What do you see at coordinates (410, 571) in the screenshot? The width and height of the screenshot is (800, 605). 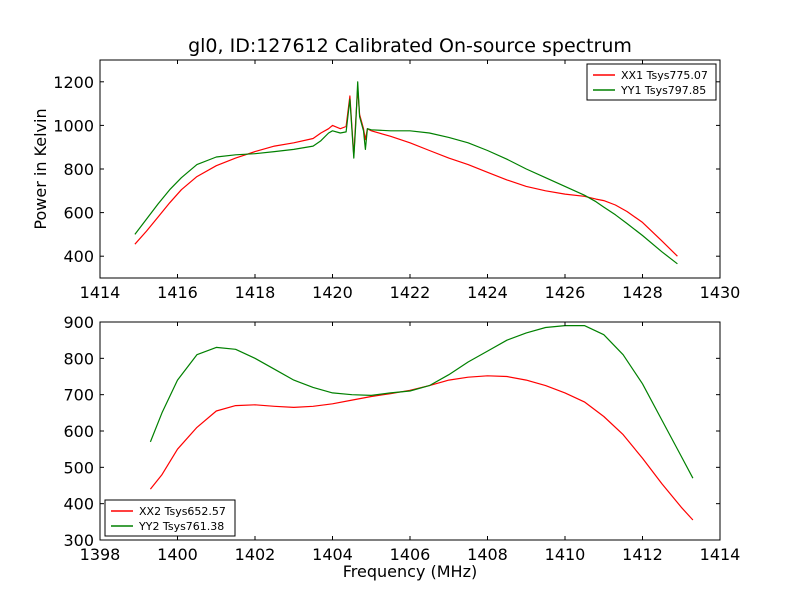 I see `x-axis-label: Frequency (MHz)` at bounding box center [410, 571].